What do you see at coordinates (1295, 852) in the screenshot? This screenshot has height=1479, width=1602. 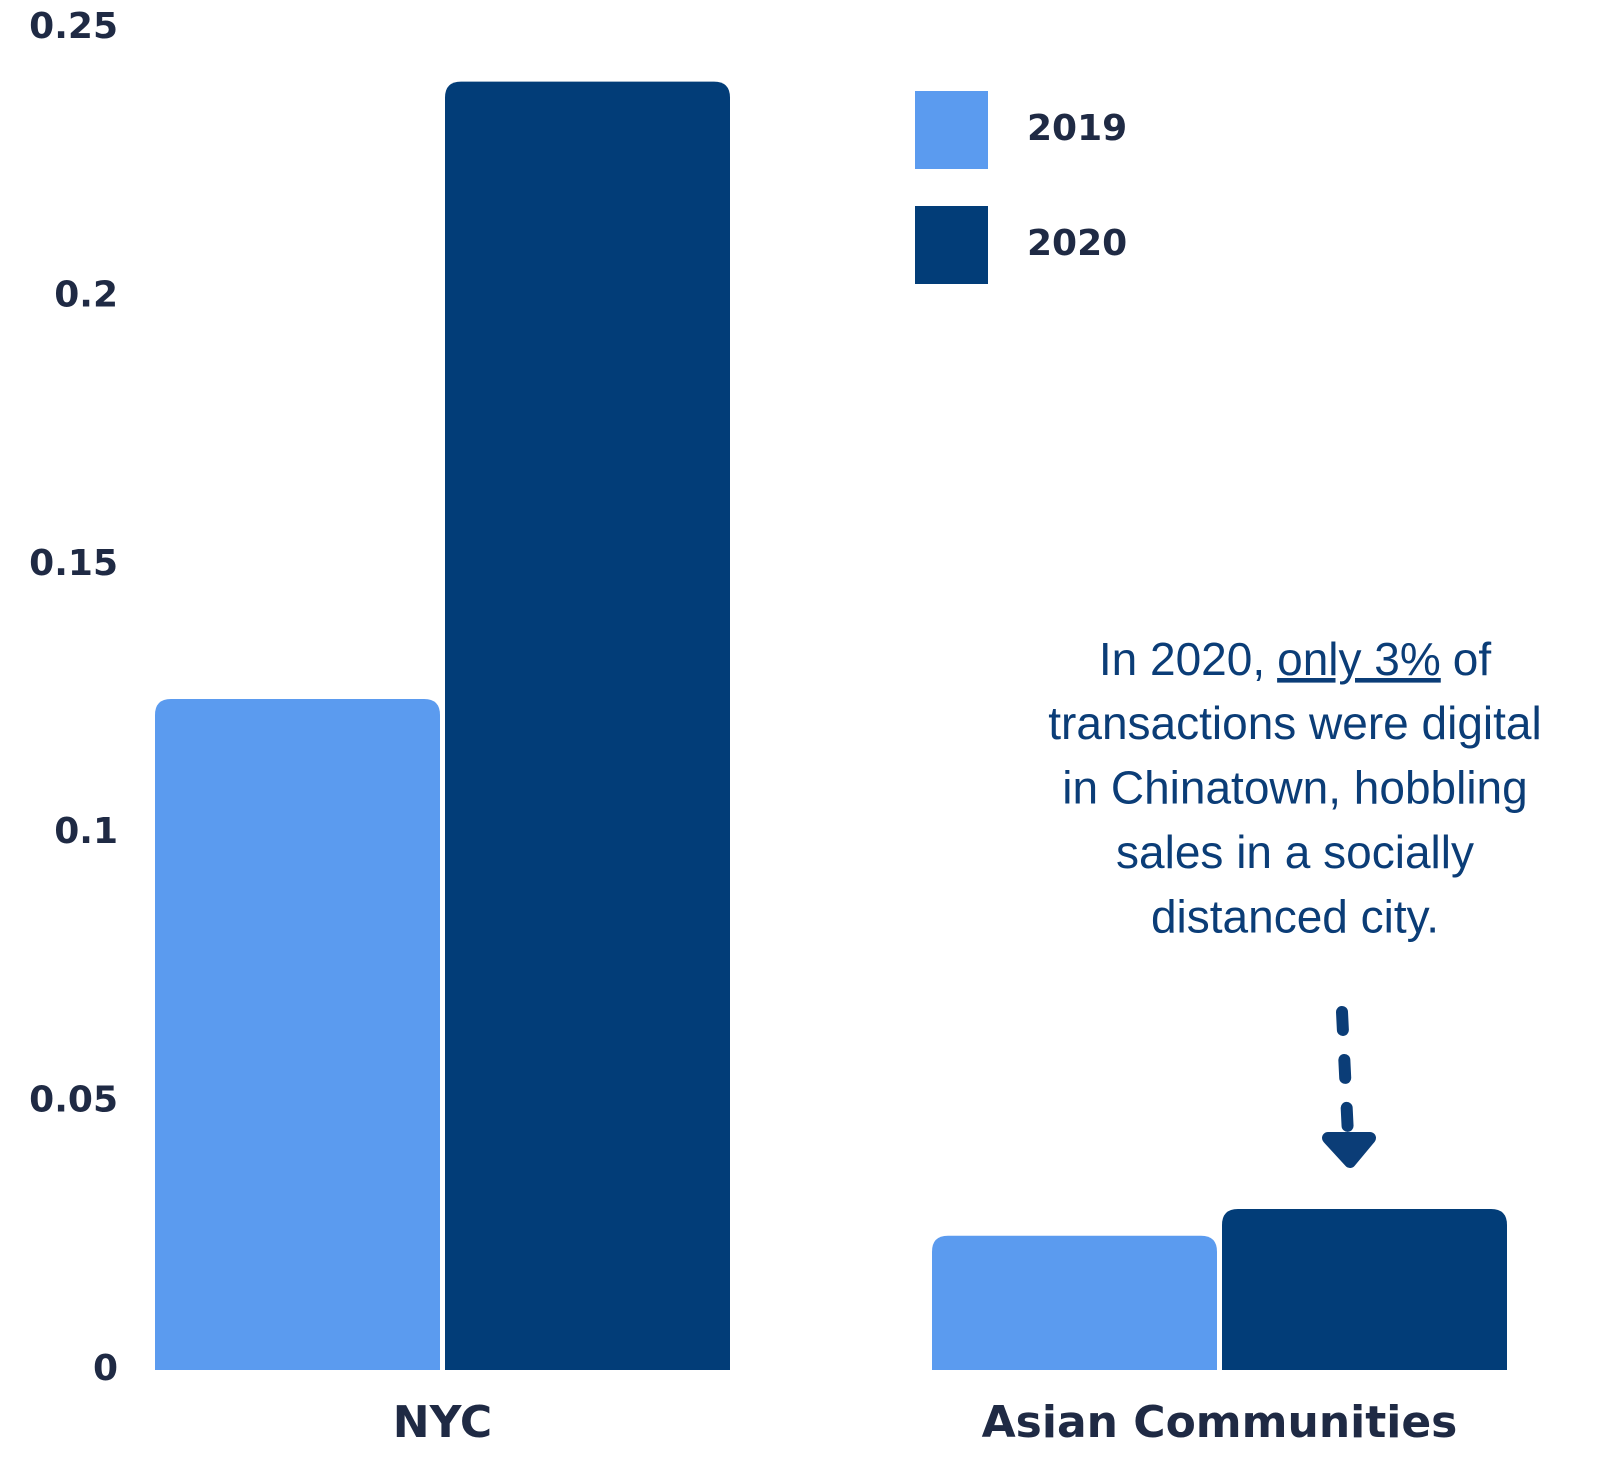 I see `annotation-line: sales in a socially` at bounding box center [1295, 852].